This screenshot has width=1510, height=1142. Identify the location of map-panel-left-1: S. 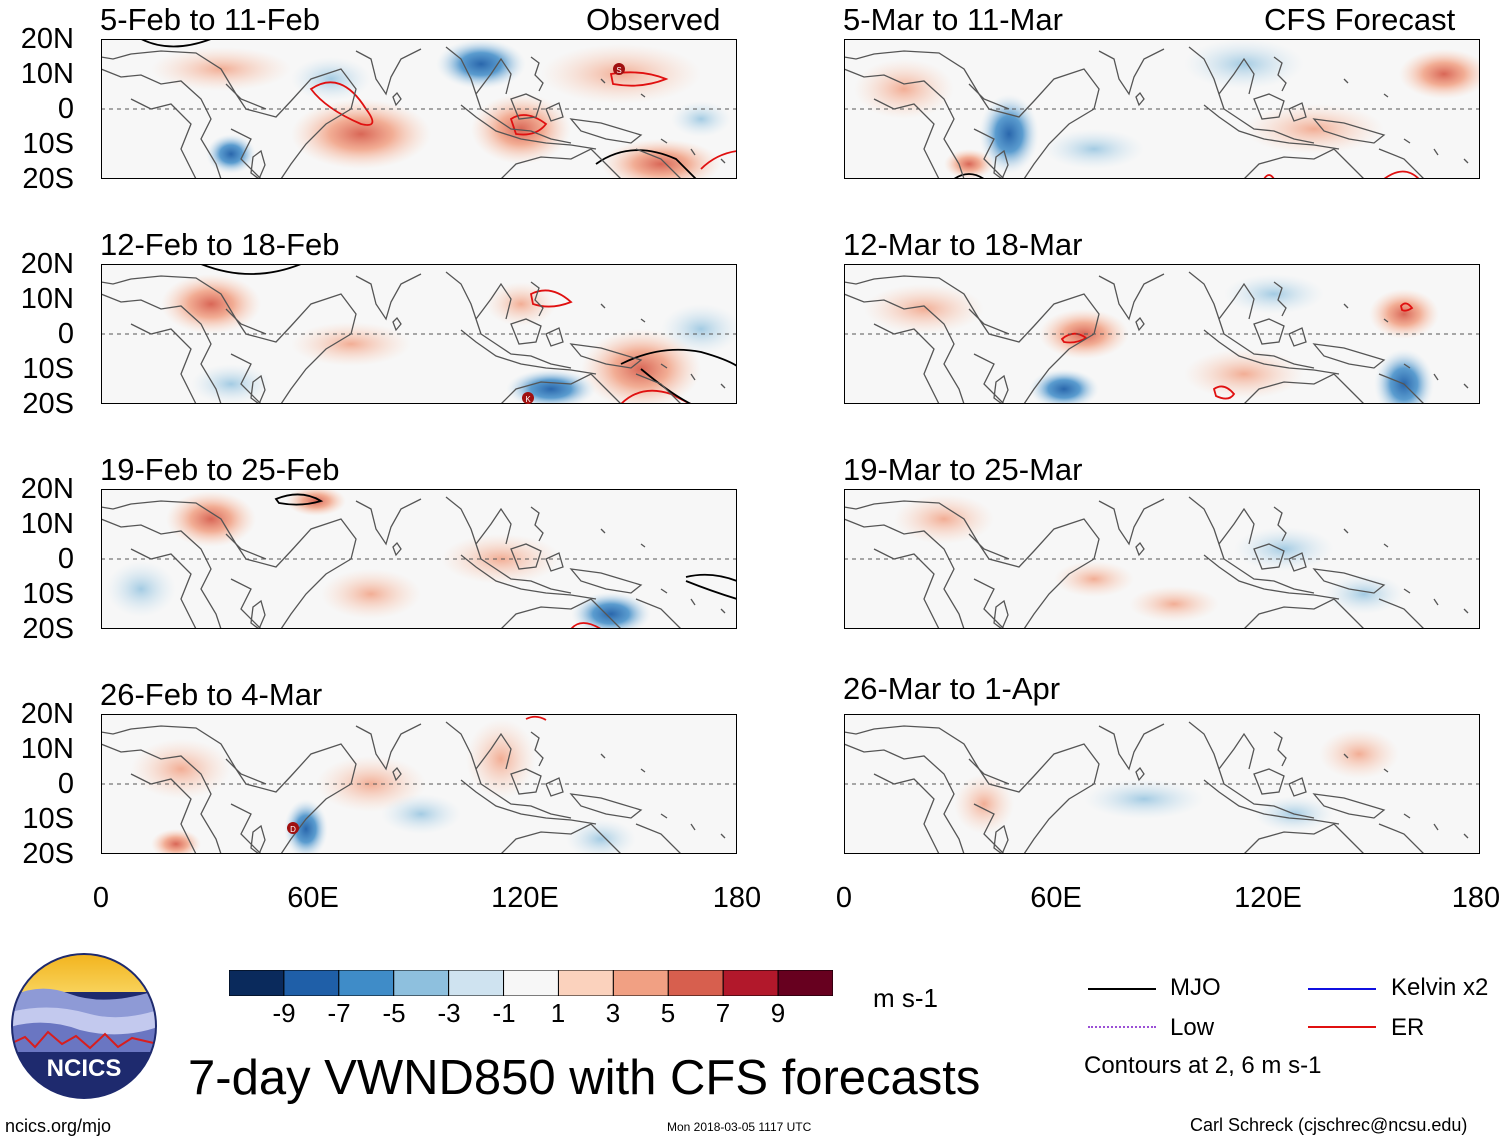
(419, 109).